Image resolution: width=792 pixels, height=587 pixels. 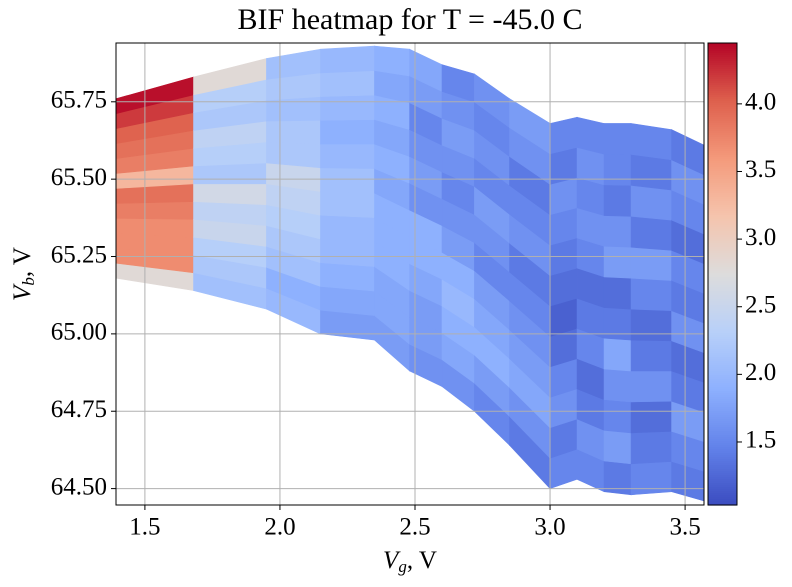 What do you see at coordinates (79, 409) in the screenshot?
I see `y-tick-label: 64.75` at bounding box center [79, 409].